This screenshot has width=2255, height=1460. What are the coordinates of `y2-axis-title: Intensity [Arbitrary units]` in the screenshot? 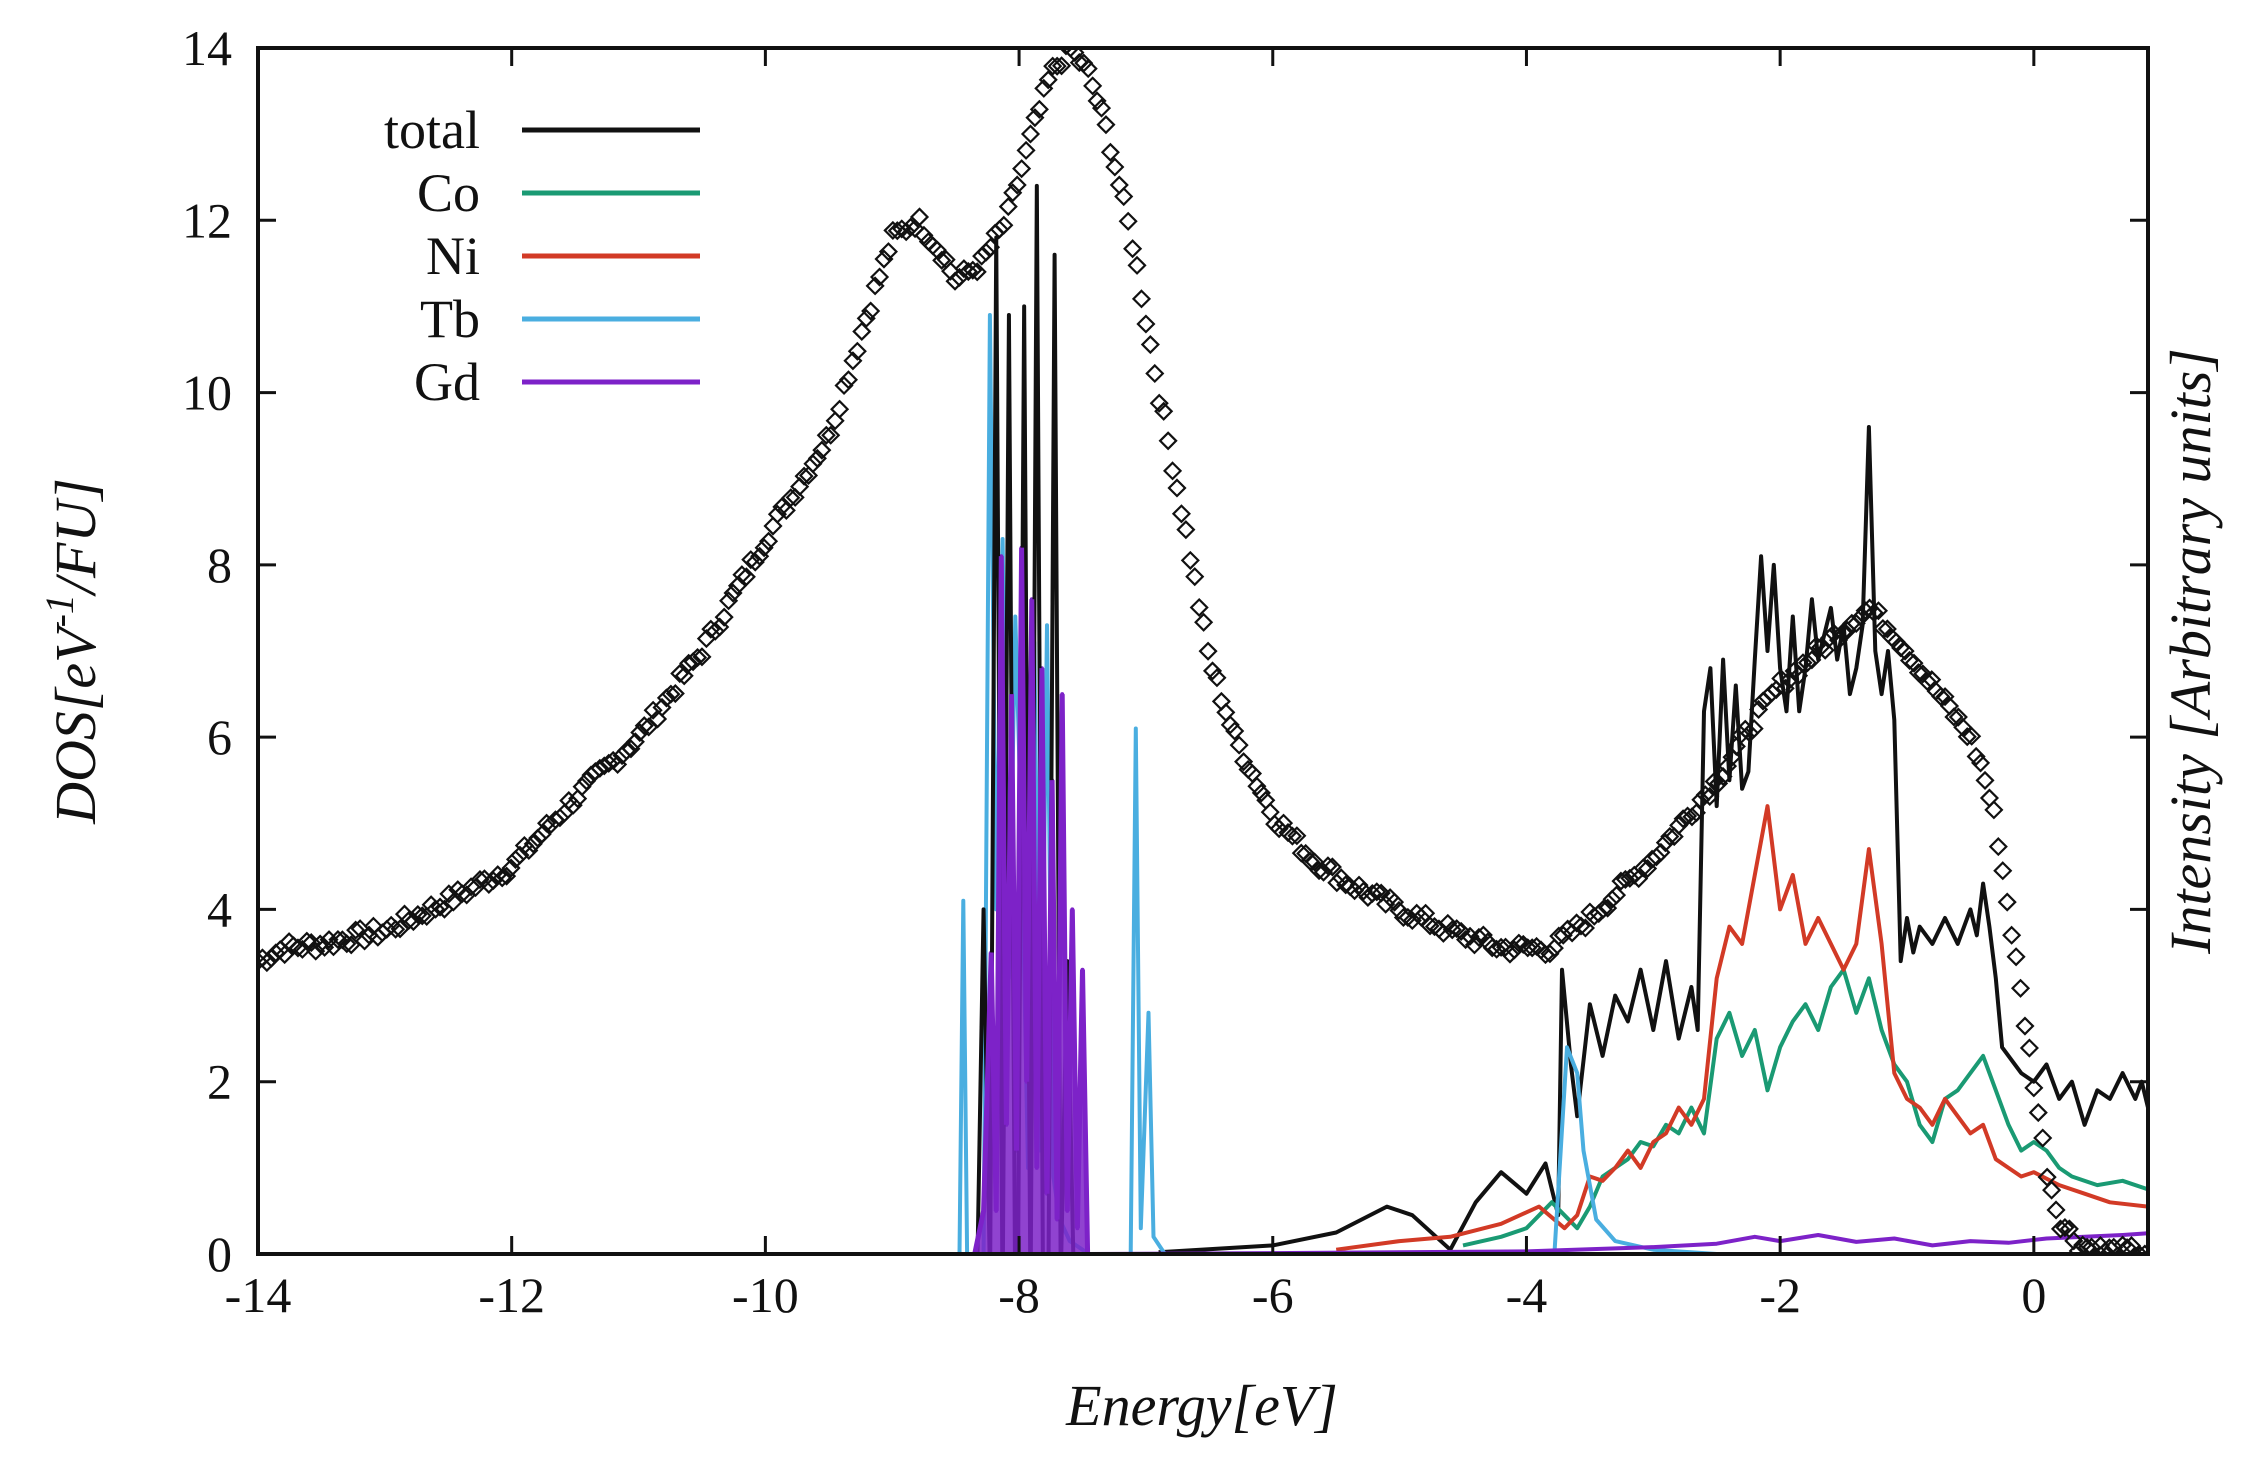 It's located at (2190, 651).